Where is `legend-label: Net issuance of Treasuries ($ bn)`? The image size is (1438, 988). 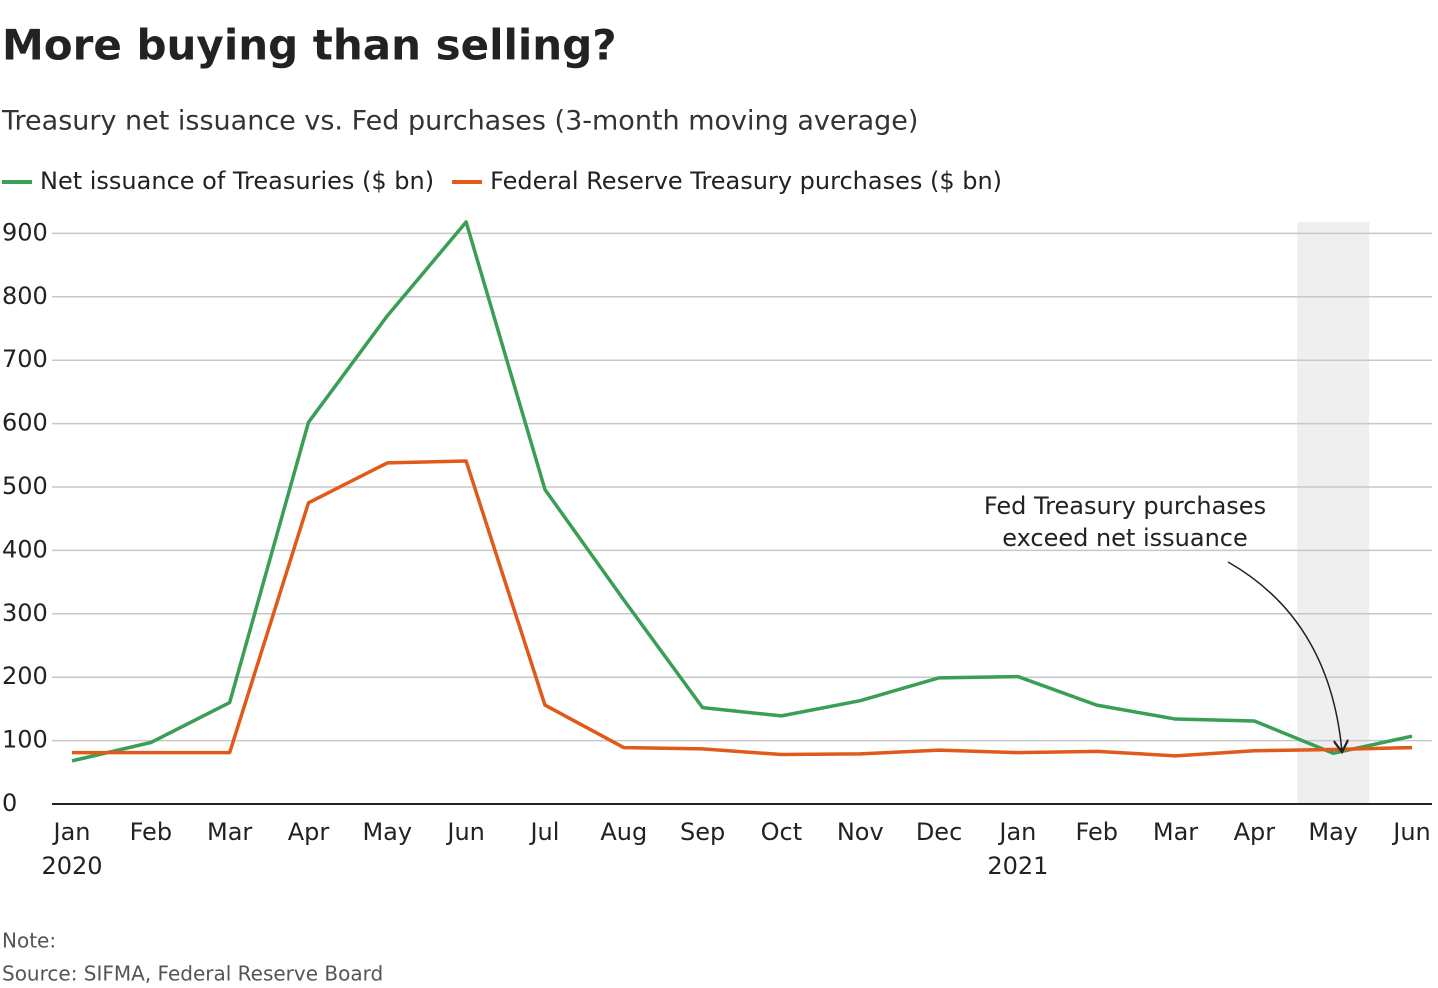
legend-label: Net issuance of Treasuries ($ bn) is located at coordinates (237, 181).